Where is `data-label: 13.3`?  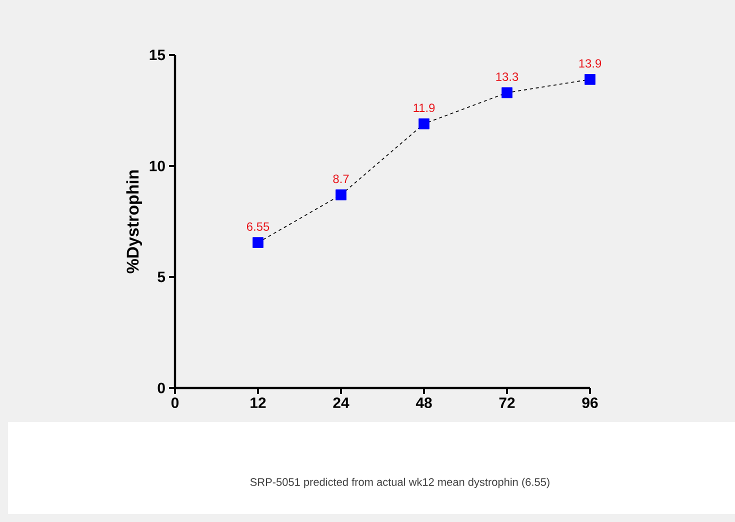
data-label: 13.3 is located at coordinates (507, 76).